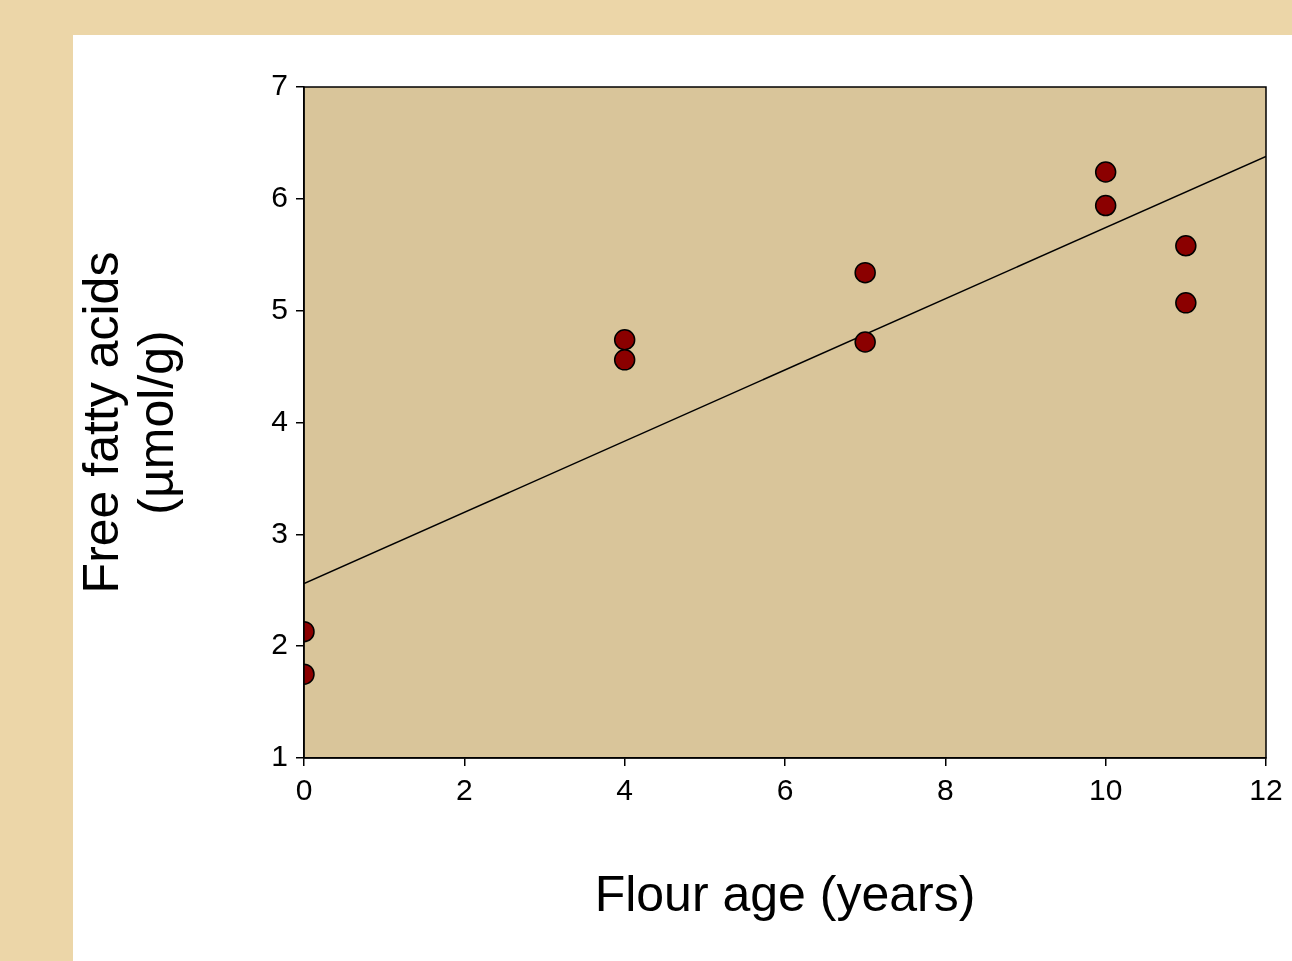 Image resolution: width=1292 pixels, height=961 pixels. What do you see at coordinates (279, 644) in the screenshot?
I see `y-tick-label: 2` at bounding box center [279, 644].